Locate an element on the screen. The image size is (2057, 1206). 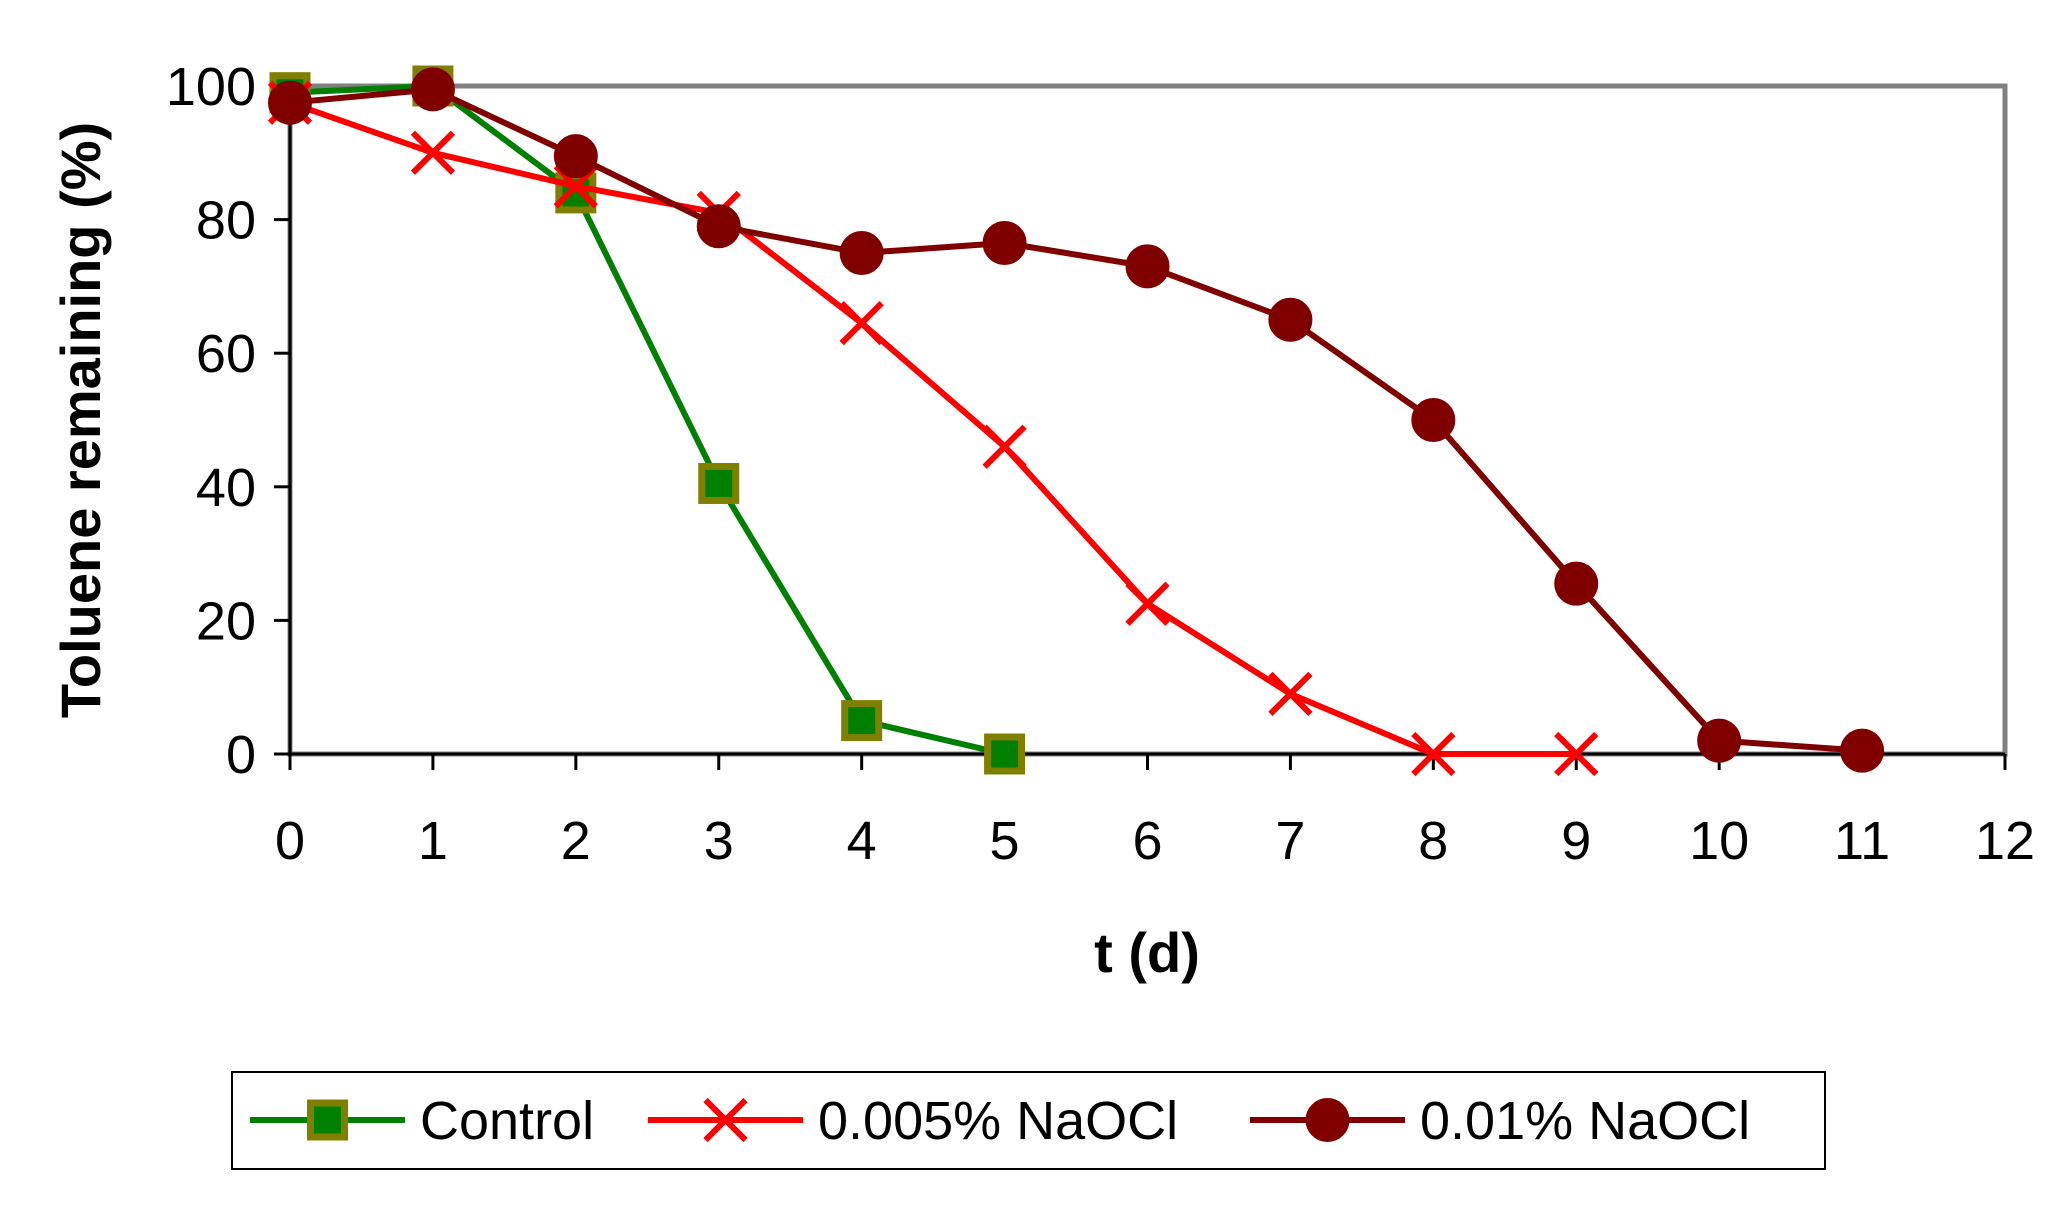
y-tick-label: 20 is located at coordinates (226, 621).